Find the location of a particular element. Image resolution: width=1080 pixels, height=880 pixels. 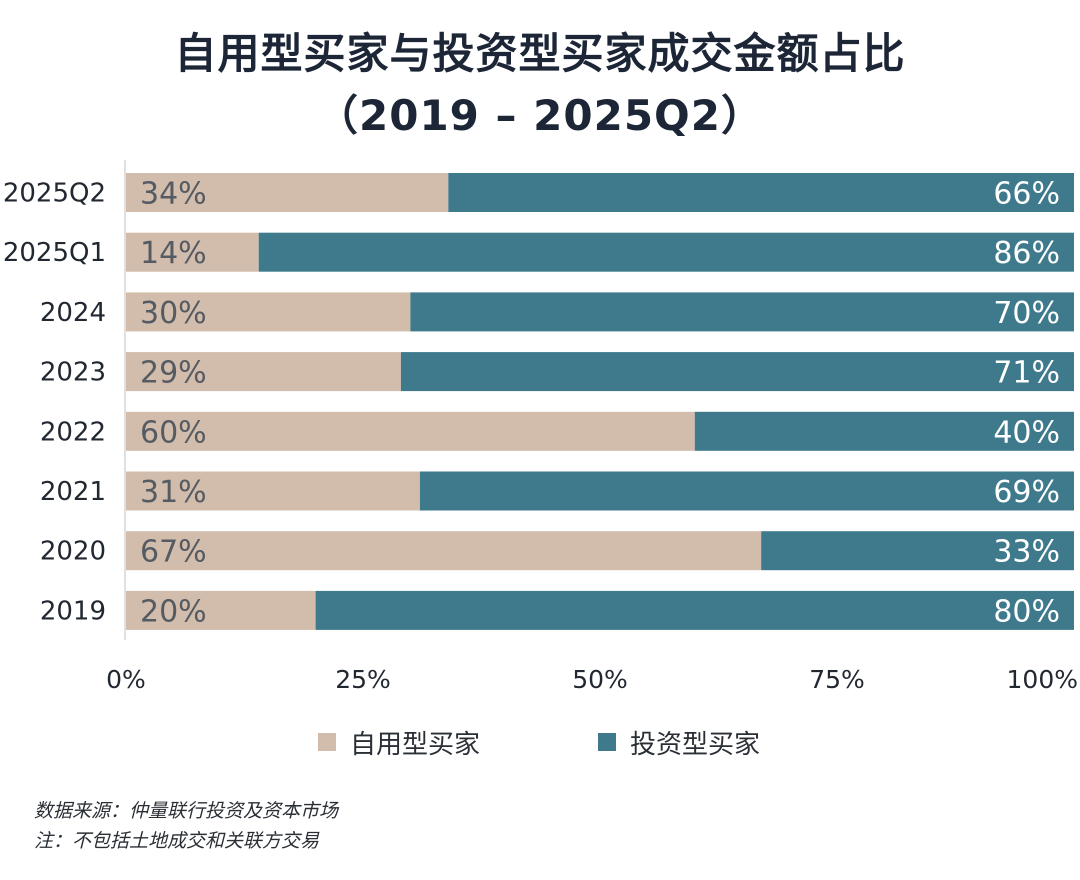

data-label-owner: 20% is located at coordinates (173, 611).